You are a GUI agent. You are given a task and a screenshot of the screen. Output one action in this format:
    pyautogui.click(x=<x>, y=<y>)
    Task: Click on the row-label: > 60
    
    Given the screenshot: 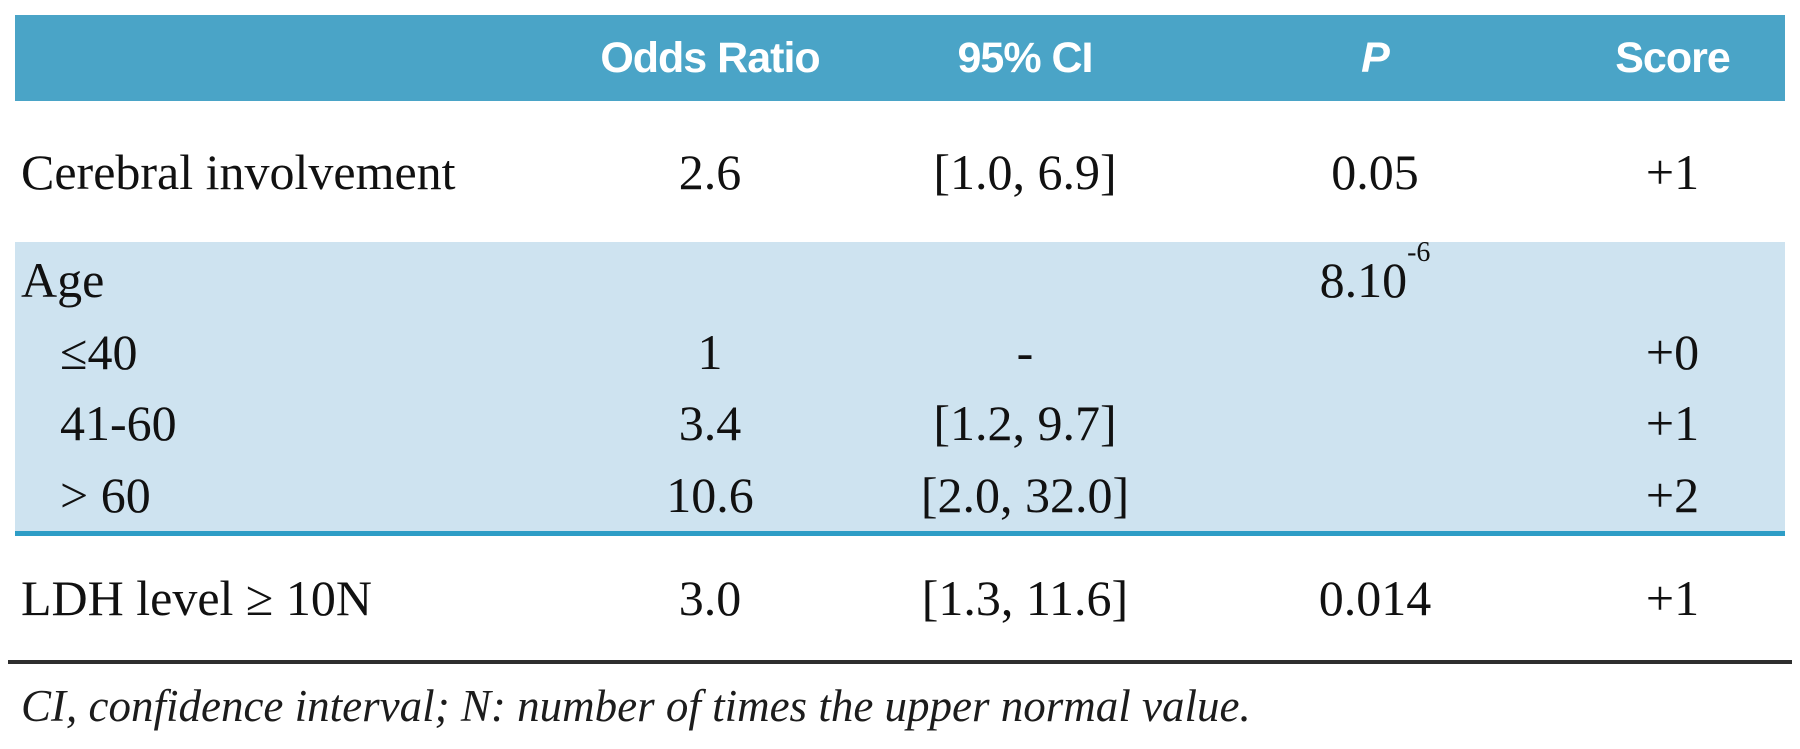 What is the action you would take?
    pyautogui.click(x=105, y=495)
    